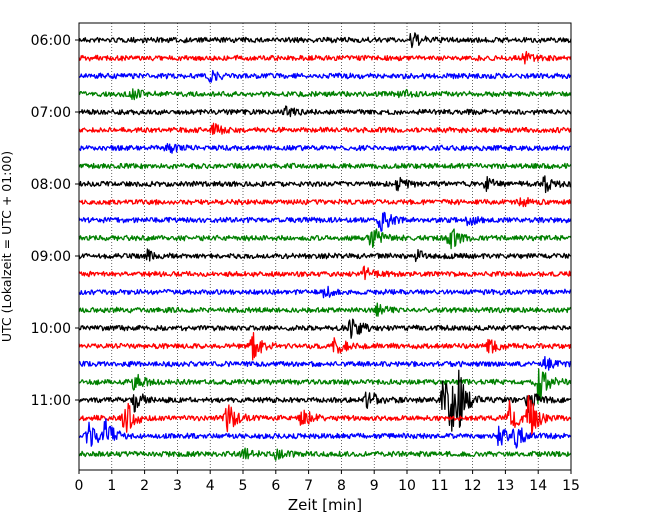  I want to click on y-tick-label: 09:00, so click(51, 257).